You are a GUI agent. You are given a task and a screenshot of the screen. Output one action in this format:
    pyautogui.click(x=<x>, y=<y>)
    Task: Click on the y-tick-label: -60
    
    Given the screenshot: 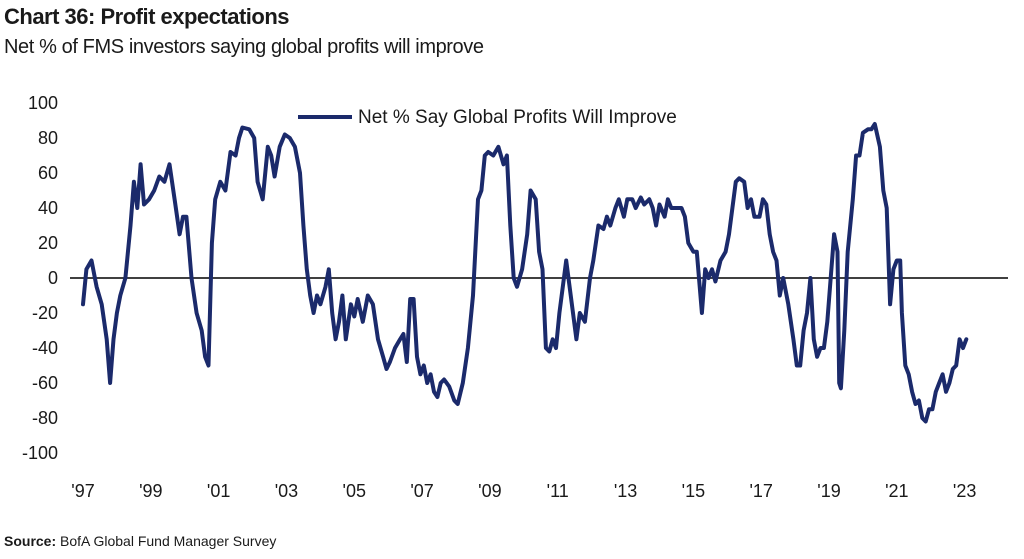 What is the action you would take?
    pyautogui.click(x=45, y=383)
    